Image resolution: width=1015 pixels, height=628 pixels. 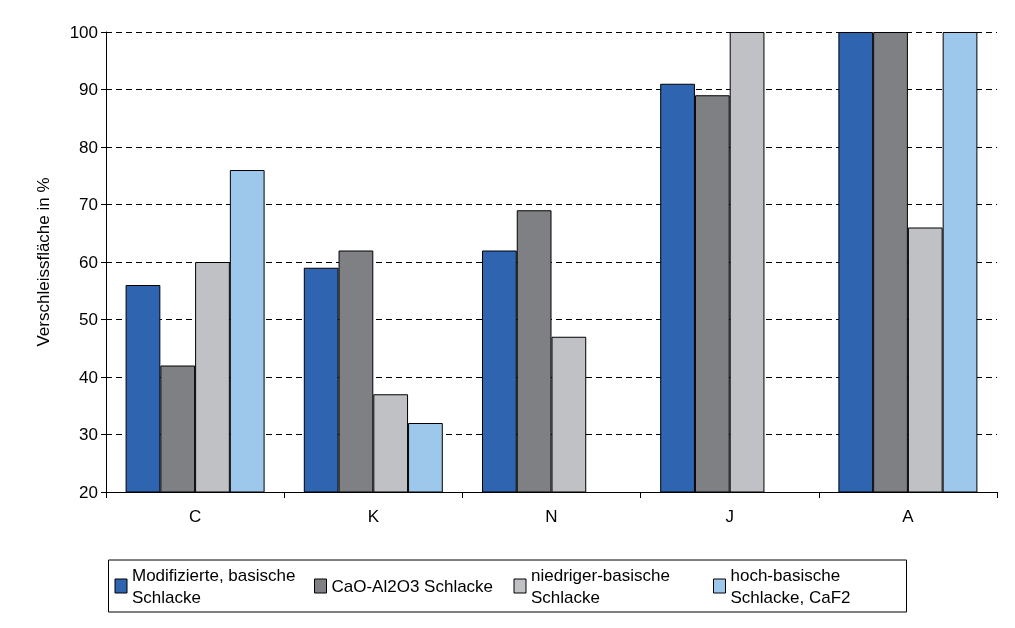 I want to click on y-tick-label: 30, so click(x=88, y=434).